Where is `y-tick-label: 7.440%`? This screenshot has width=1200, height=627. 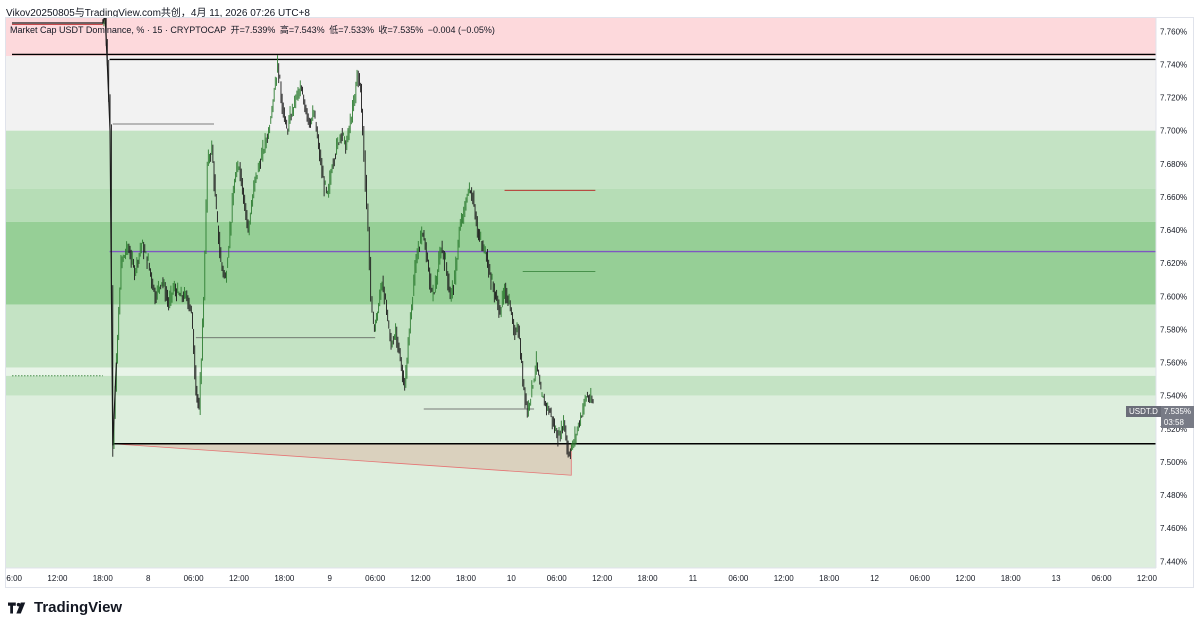
y-tick-label: 7.440% is located at coordinates (1173, 561).